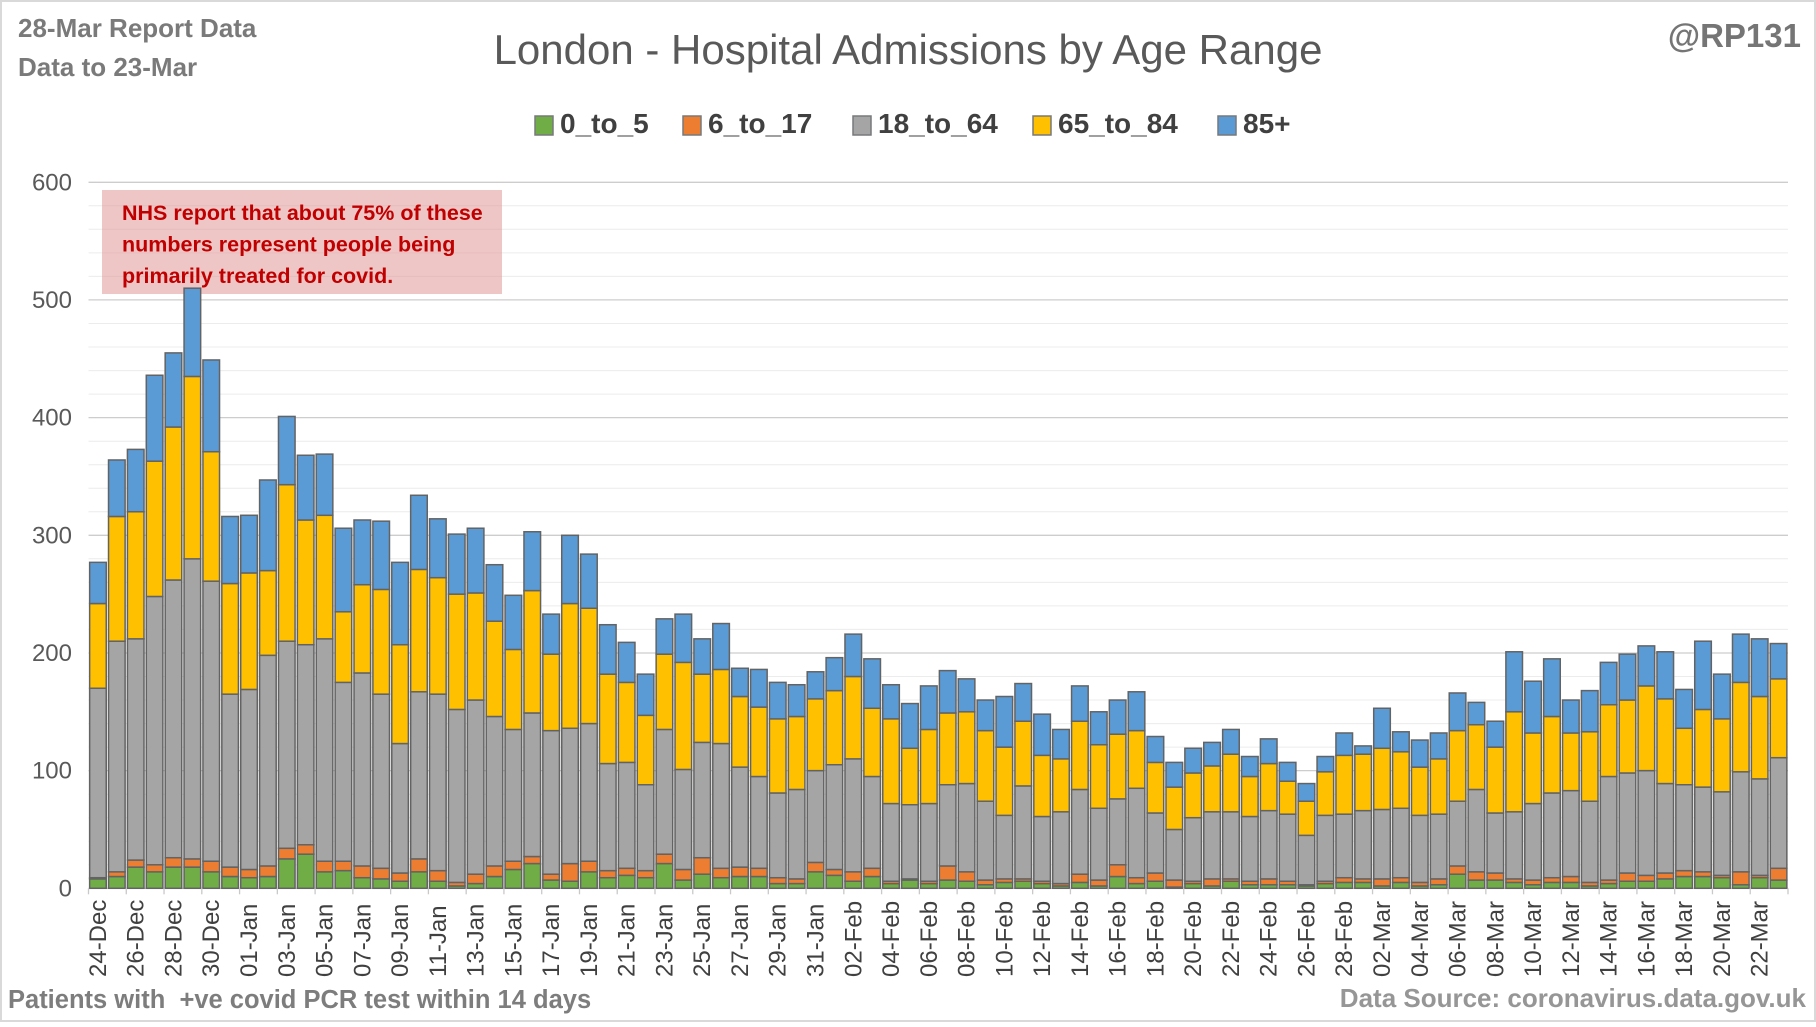 The image size is (1816, 1027). Describe the element at coordinates (1080, 939) in the screenshot. I see `svg-text: 14-Feb` at that location.